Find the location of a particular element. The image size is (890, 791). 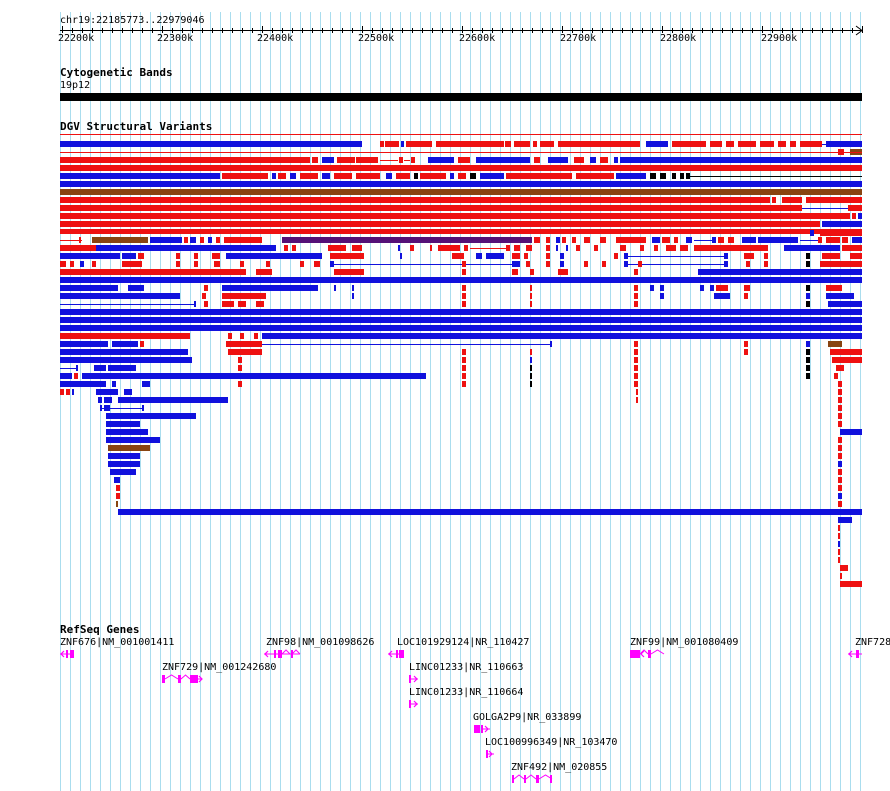

gene-label: ZNF98|NM_001098626 is located at coordinates (320, 642).